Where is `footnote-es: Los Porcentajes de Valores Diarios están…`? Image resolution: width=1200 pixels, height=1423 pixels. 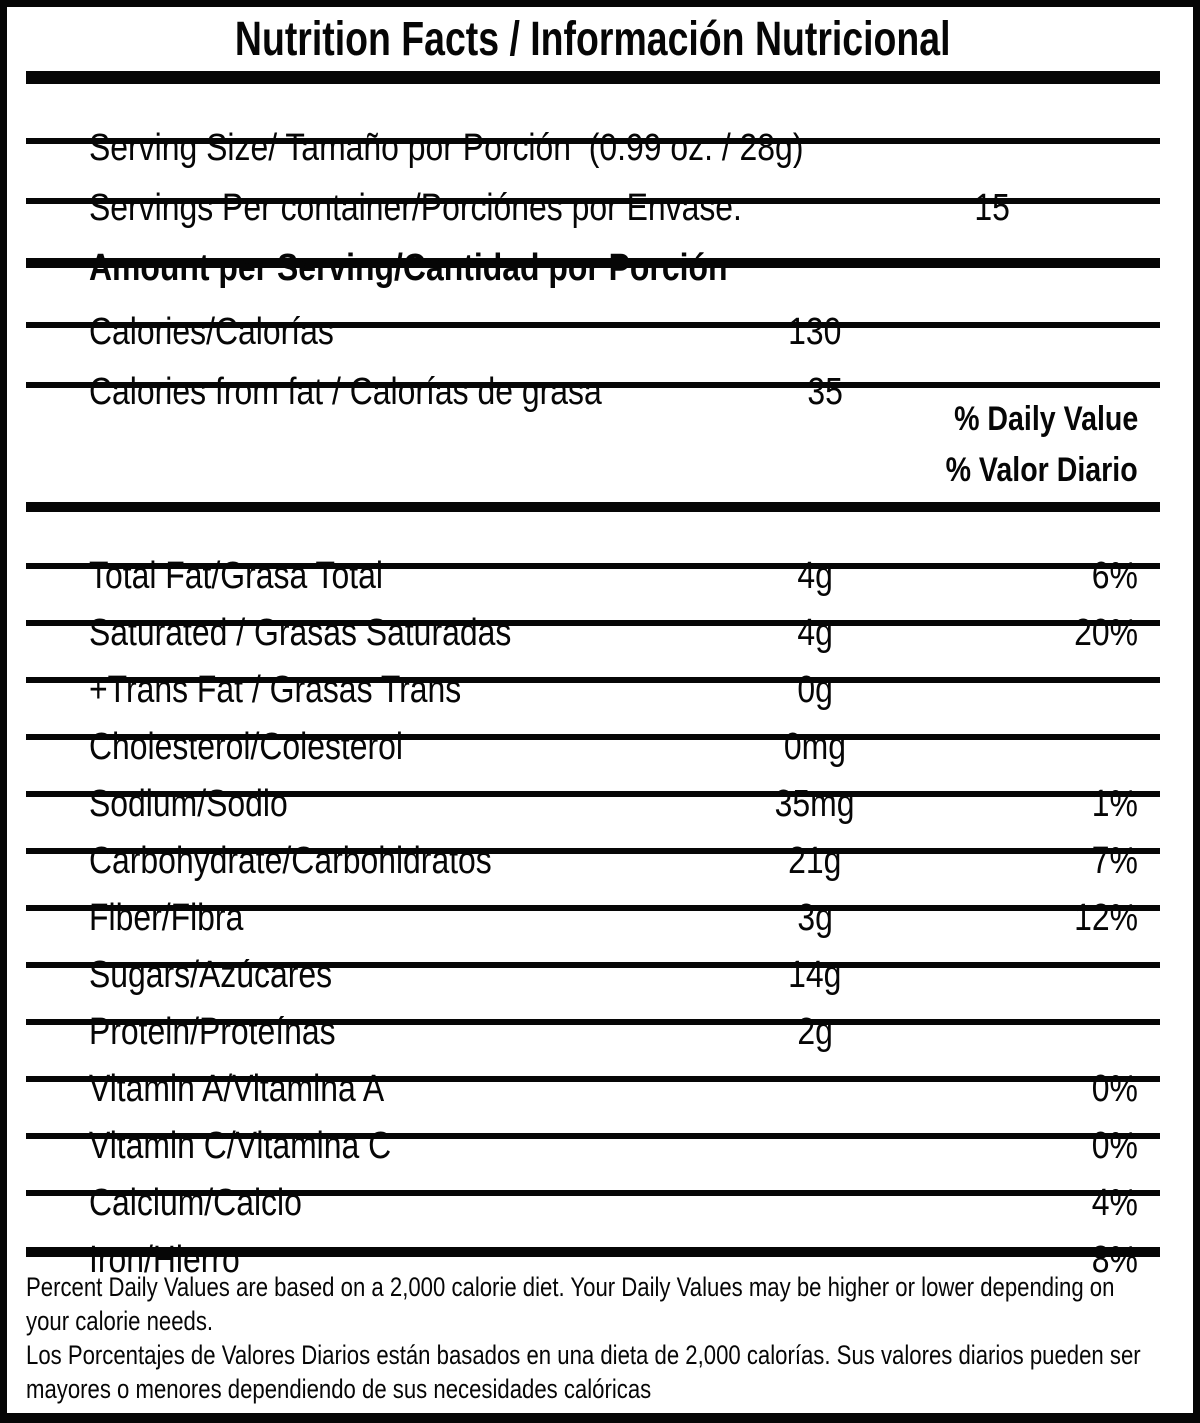 footnote-es: Los Porcentajes de Valores Diarios están… is located at coordinates (583, 1372).